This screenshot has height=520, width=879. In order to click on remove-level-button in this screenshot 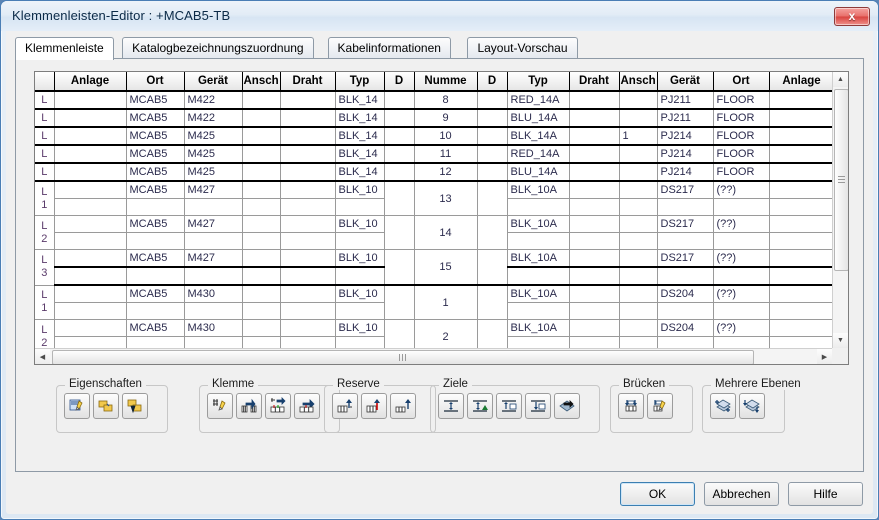, I will do `click(752, 406)`.